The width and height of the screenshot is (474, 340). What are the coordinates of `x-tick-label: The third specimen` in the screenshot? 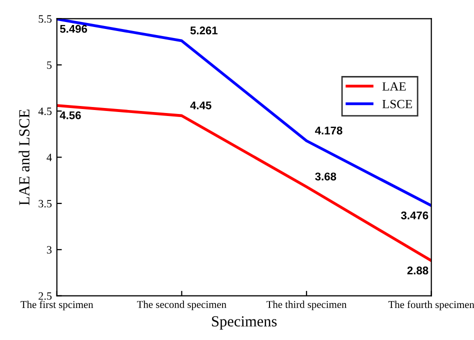 It's located at (306, 305).